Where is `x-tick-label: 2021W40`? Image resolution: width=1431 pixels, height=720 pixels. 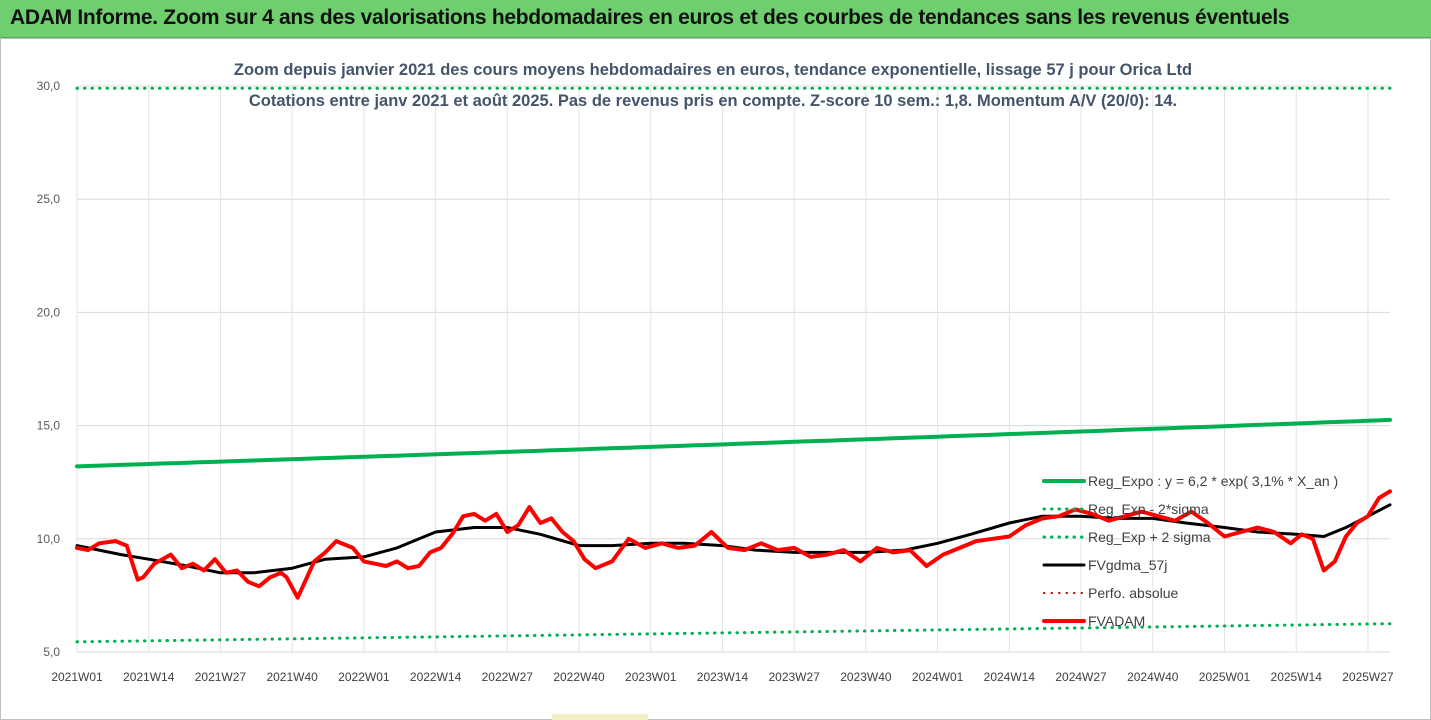 x-tick-label: 2021W40 is located at coordinates (292, 677).